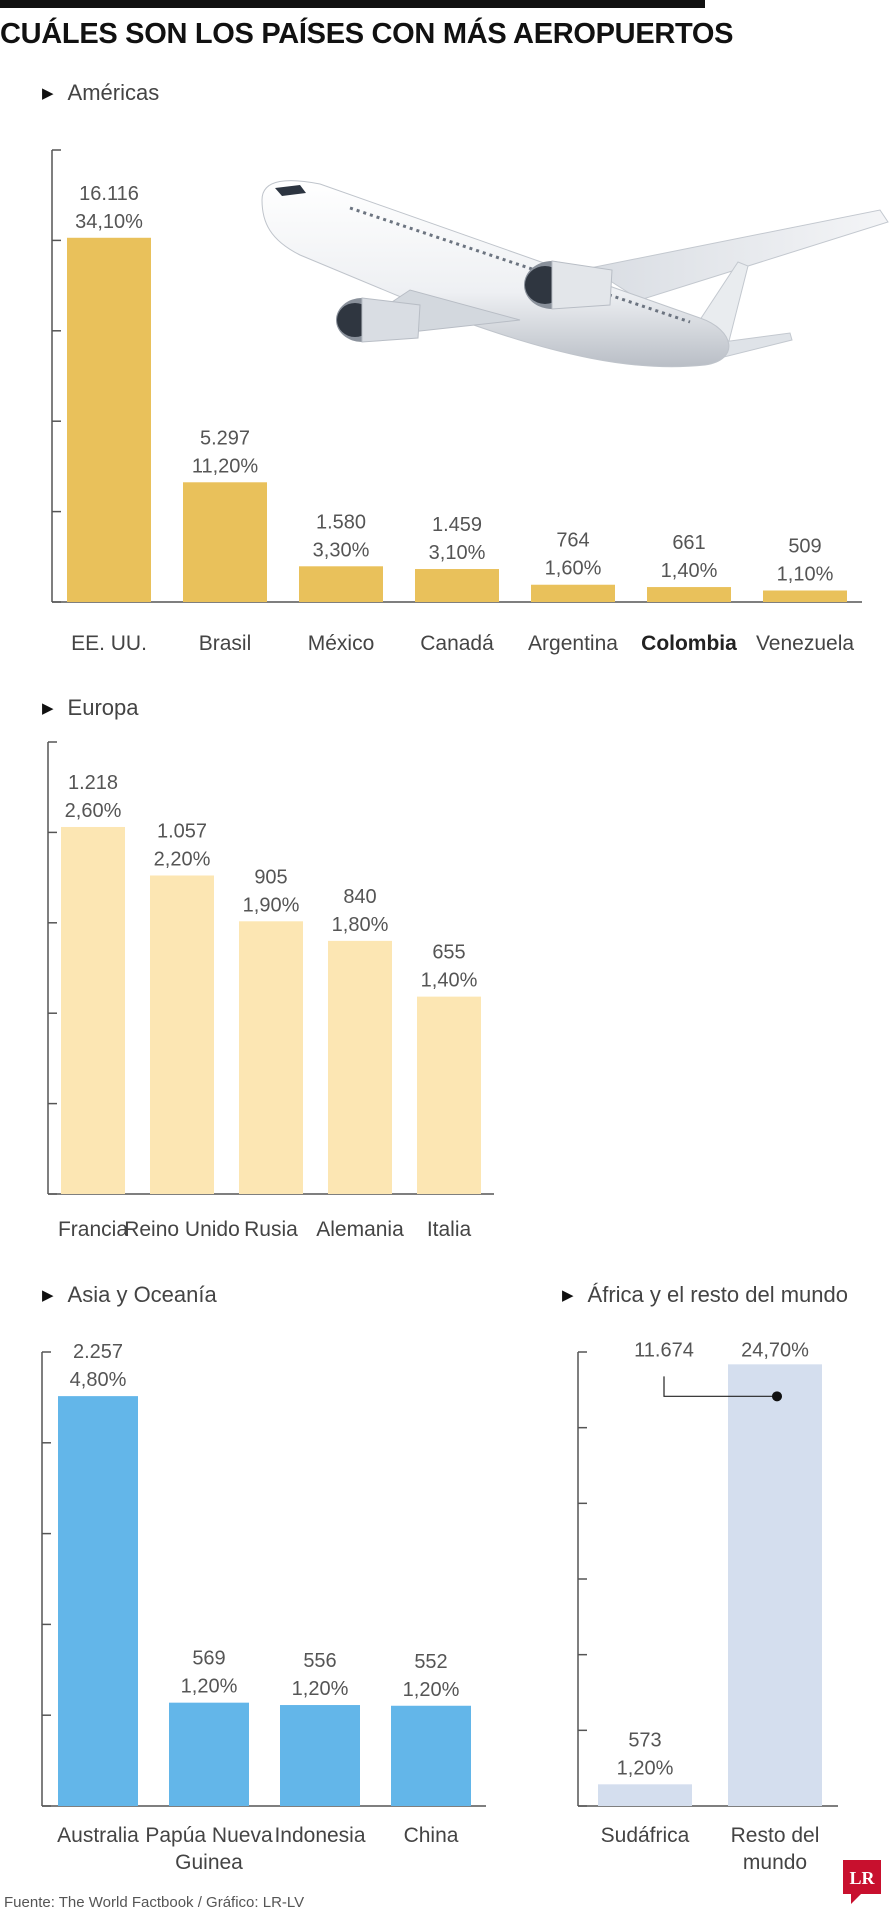 This screenshot has height=1920, width=890. I want to click on category-label: China, so click(431, 1835).